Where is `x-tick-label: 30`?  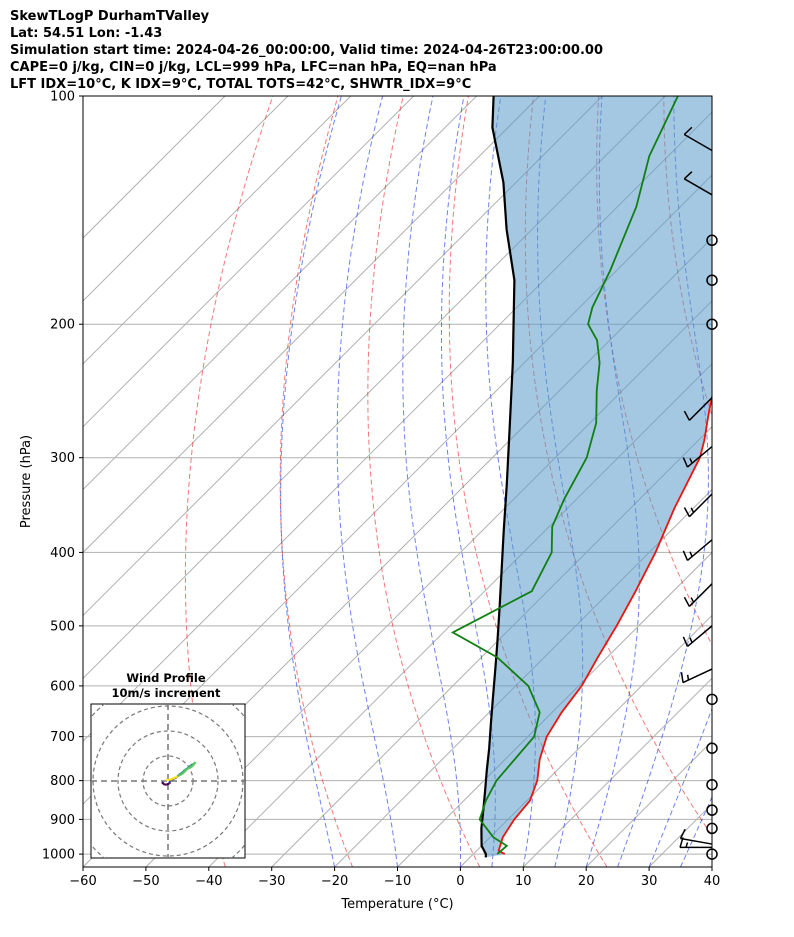 x-tick-label: 30 is located at coordinates (649, 881).